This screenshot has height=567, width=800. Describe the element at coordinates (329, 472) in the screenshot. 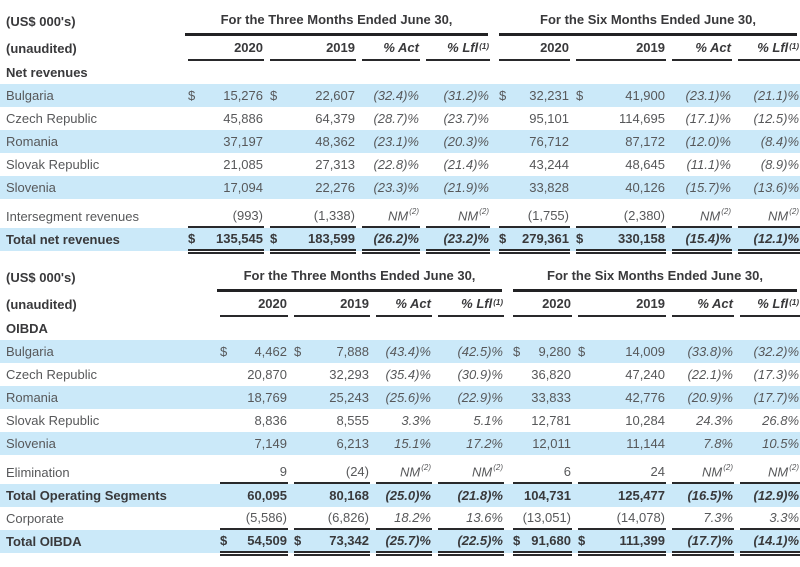

I see `value-cell: (24)` at that location.